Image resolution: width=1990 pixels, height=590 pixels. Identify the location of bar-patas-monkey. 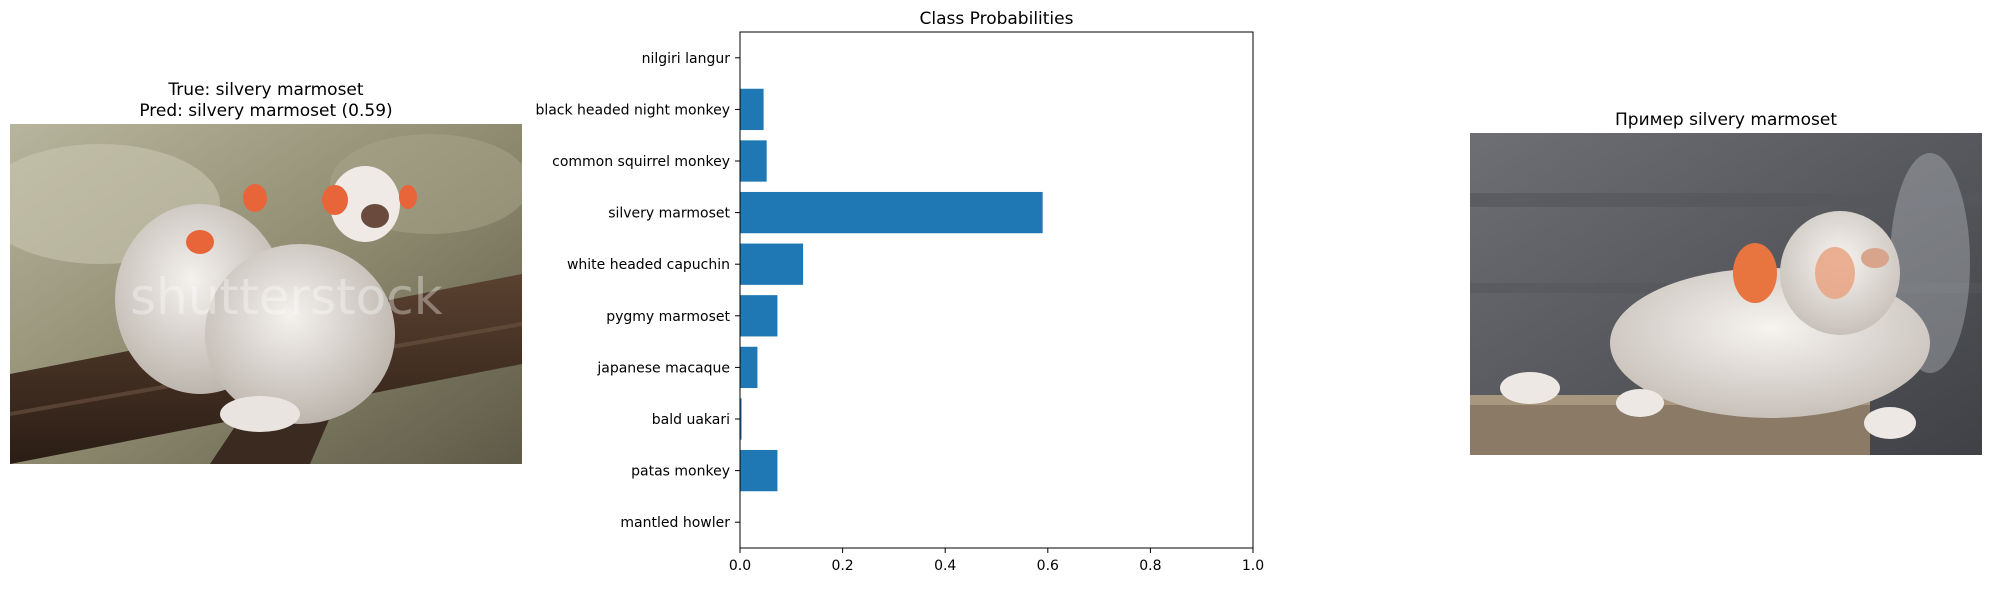
(759, 470).